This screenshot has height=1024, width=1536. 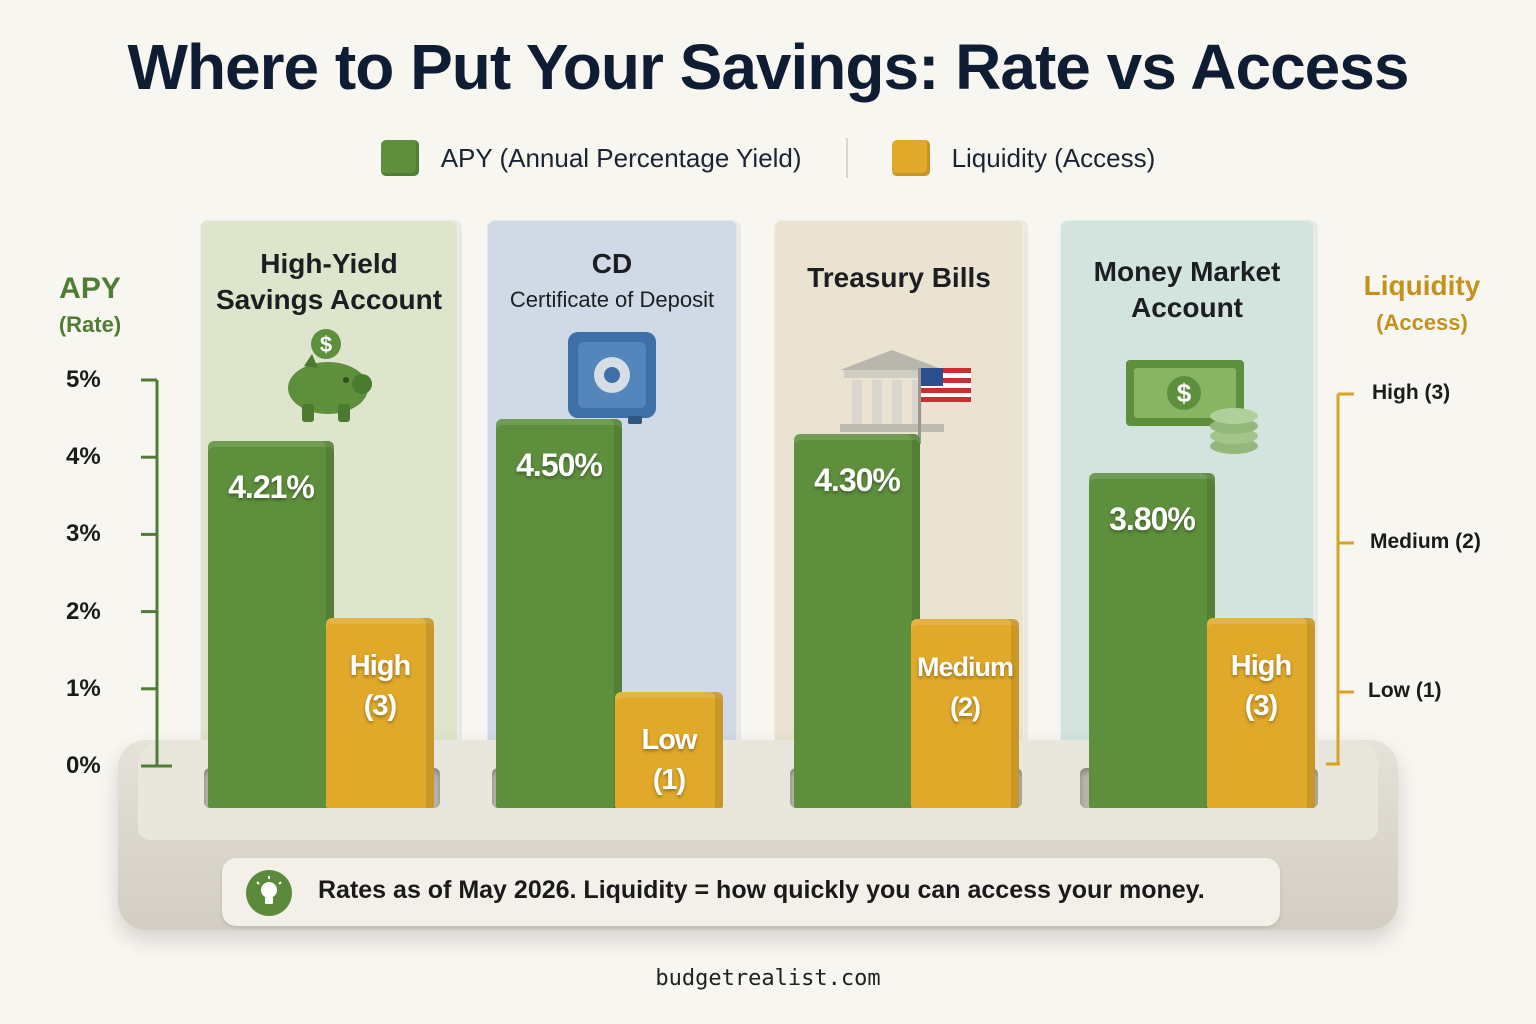 I want to click on panel-title-line1: Money Market, so click(x=1187, y=271).